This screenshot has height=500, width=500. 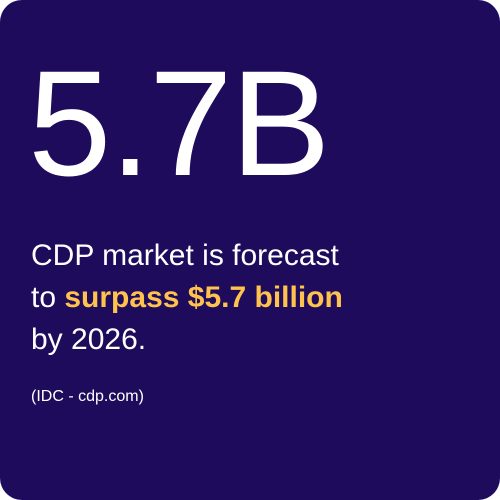 I want to click on statement-line: to surpass $5.7 billion, so click(x=187, y=298).